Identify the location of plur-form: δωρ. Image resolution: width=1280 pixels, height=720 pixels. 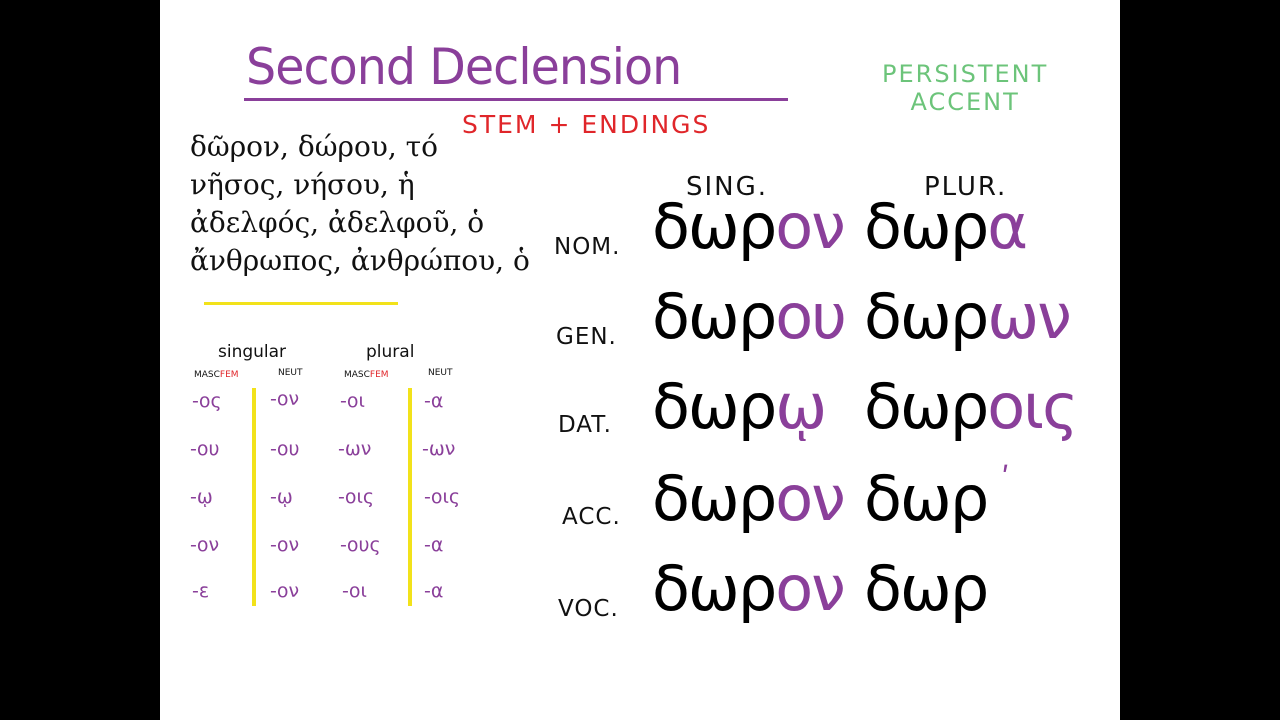
(926, 588).